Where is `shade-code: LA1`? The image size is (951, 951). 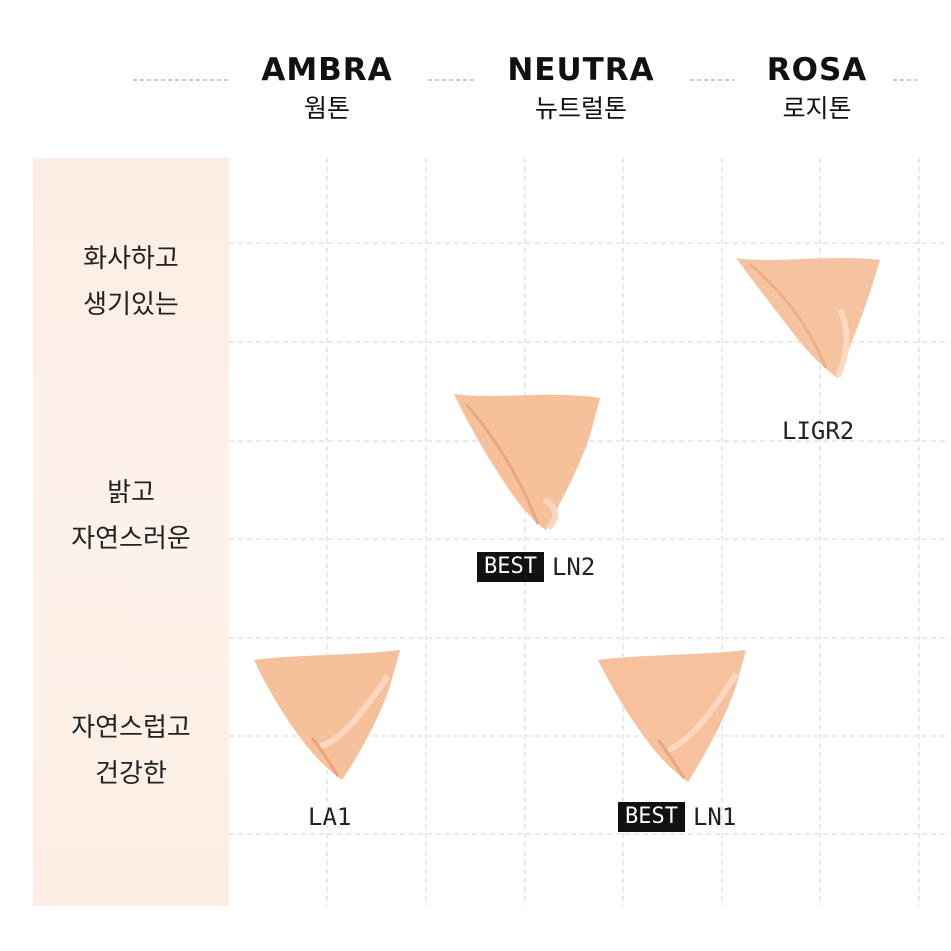 shade-code: LA1 is located at coordinates (330, 817).